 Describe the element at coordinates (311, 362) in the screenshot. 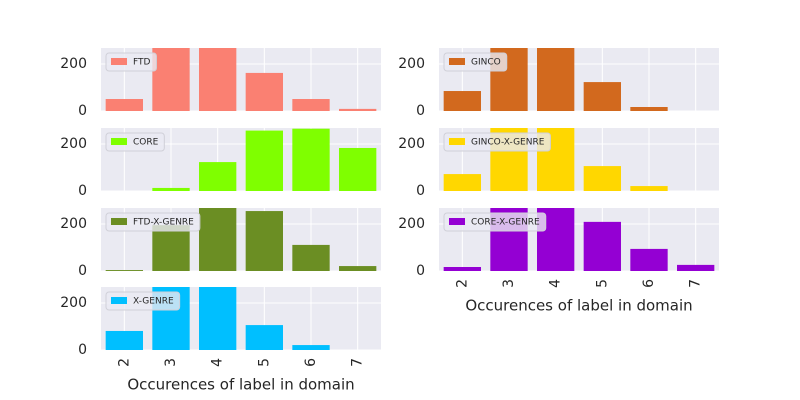

I see `x-tick-label: 6` at that location.